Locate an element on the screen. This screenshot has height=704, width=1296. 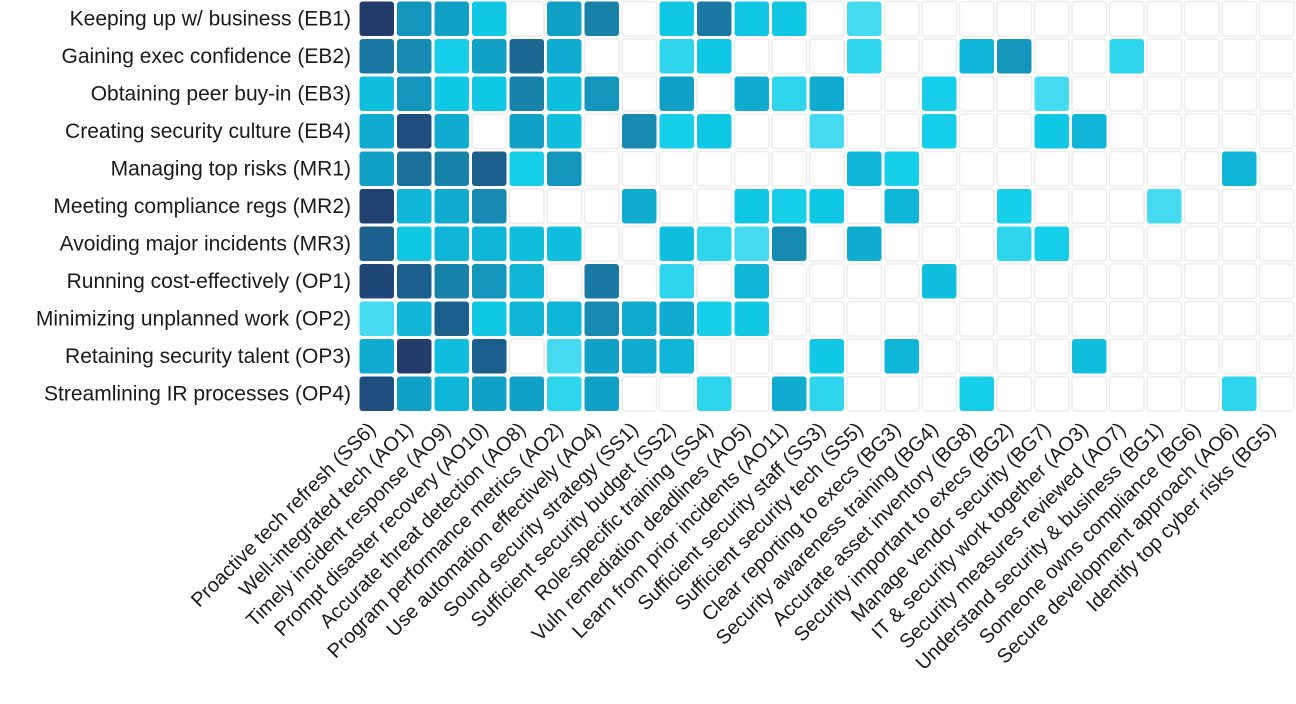
row-label: Gaining exec confidence (EB2) is located at coordinates (207, 56).